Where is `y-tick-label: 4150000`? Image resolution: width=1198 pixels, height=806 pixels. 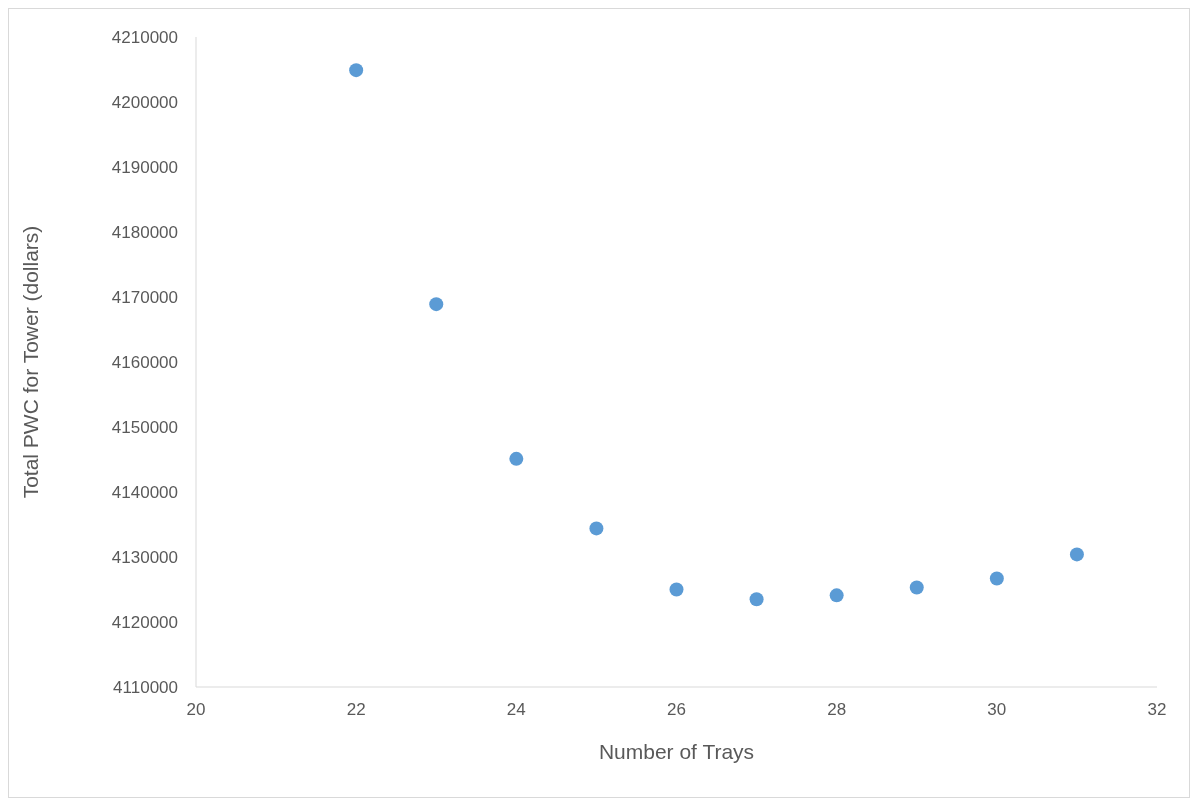
y-tick-label: 4150000 is located at coordinates (144, 428).